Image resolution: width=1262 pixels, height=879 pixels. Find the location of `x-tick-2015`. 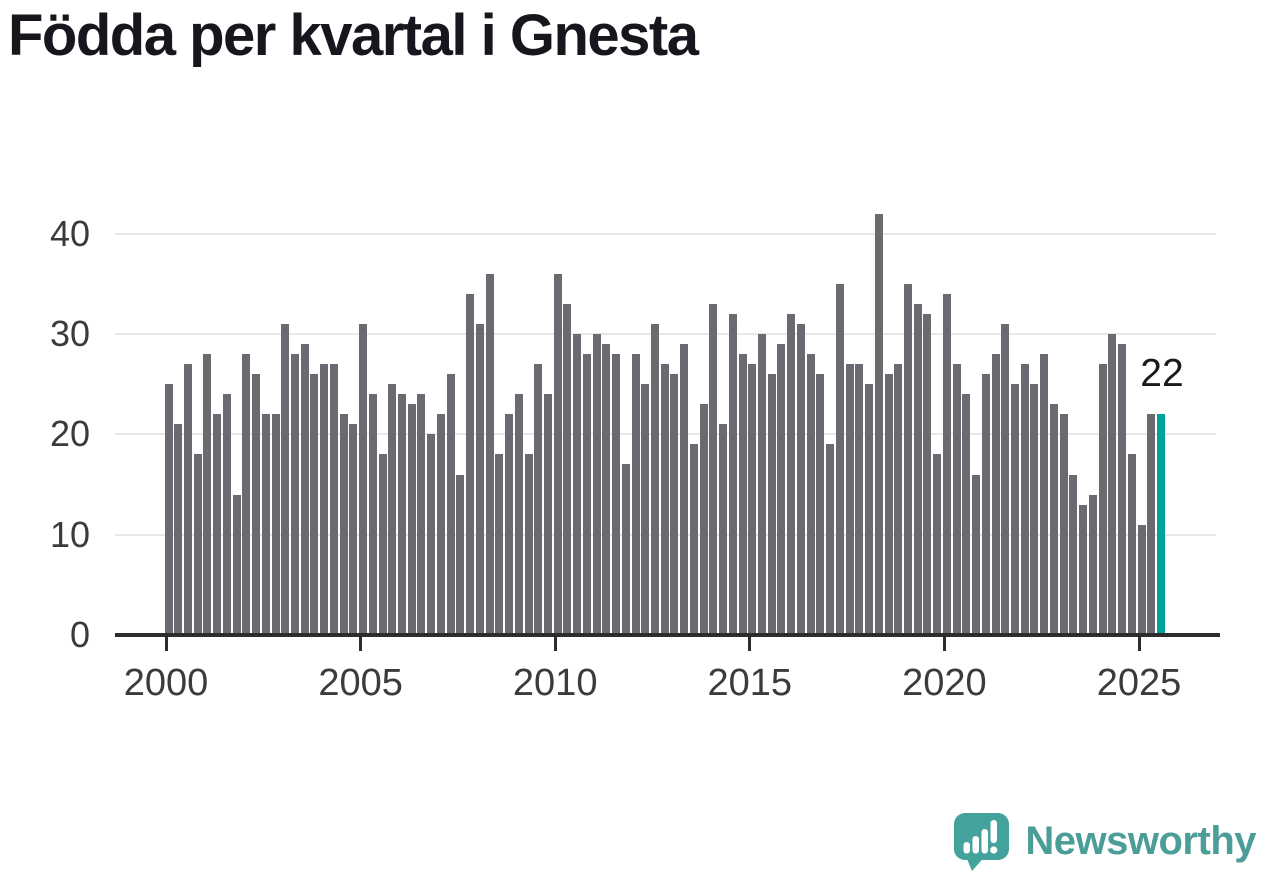

x-tick-2015 is located at coordinates (750, 643).